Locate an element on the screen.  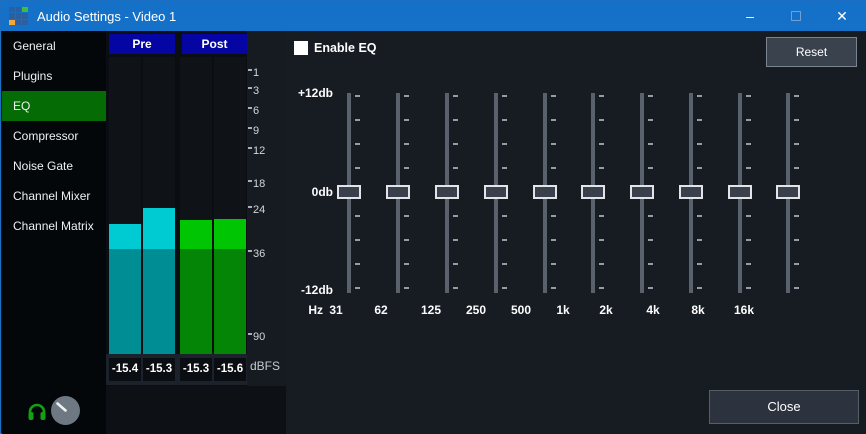
meter-readout-post-right: -15.6 is located at coordinates (230, 369).